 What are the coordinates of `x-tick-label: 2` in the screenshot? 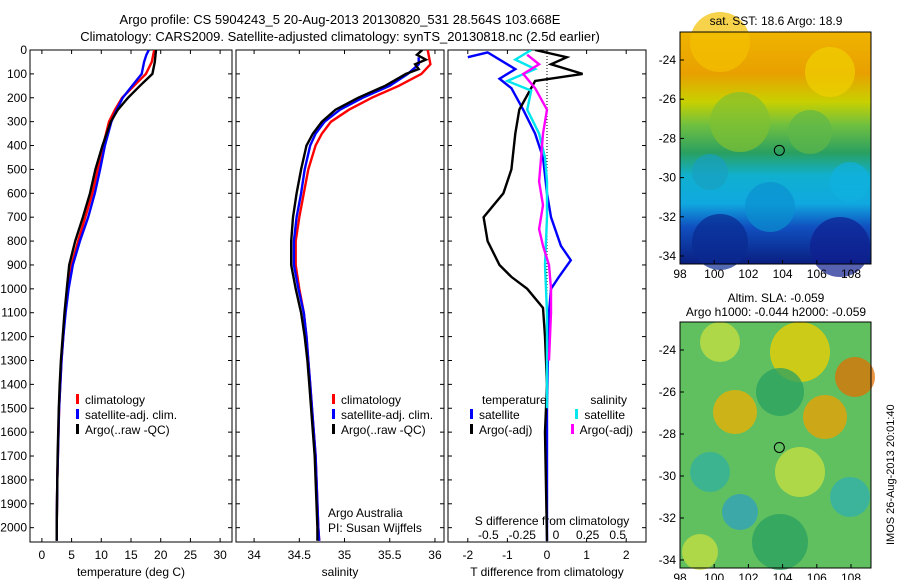 It's located at (626, 555).